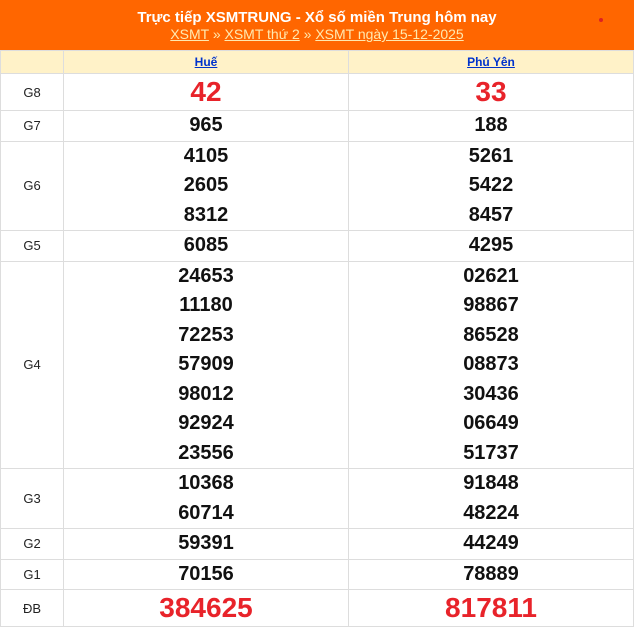  I want to click on prize-number: 23556, so click(206, 452).